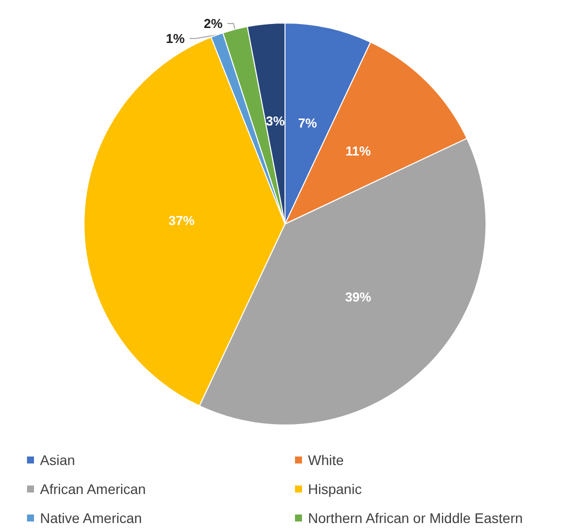  What do you see at coordinates (93, 489) in the screenshot?
I see `legend-label: African American` at bounding box center [93, 489].